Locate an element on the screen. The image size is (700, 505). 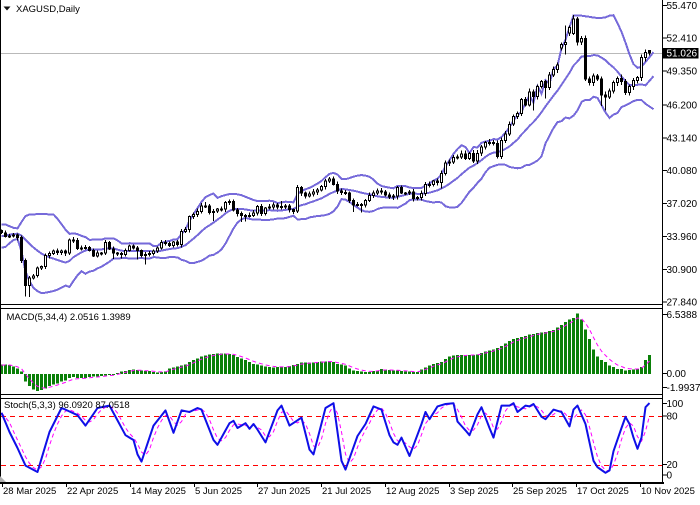
svg-text: 0.00 is located at coordinates (677, 374).